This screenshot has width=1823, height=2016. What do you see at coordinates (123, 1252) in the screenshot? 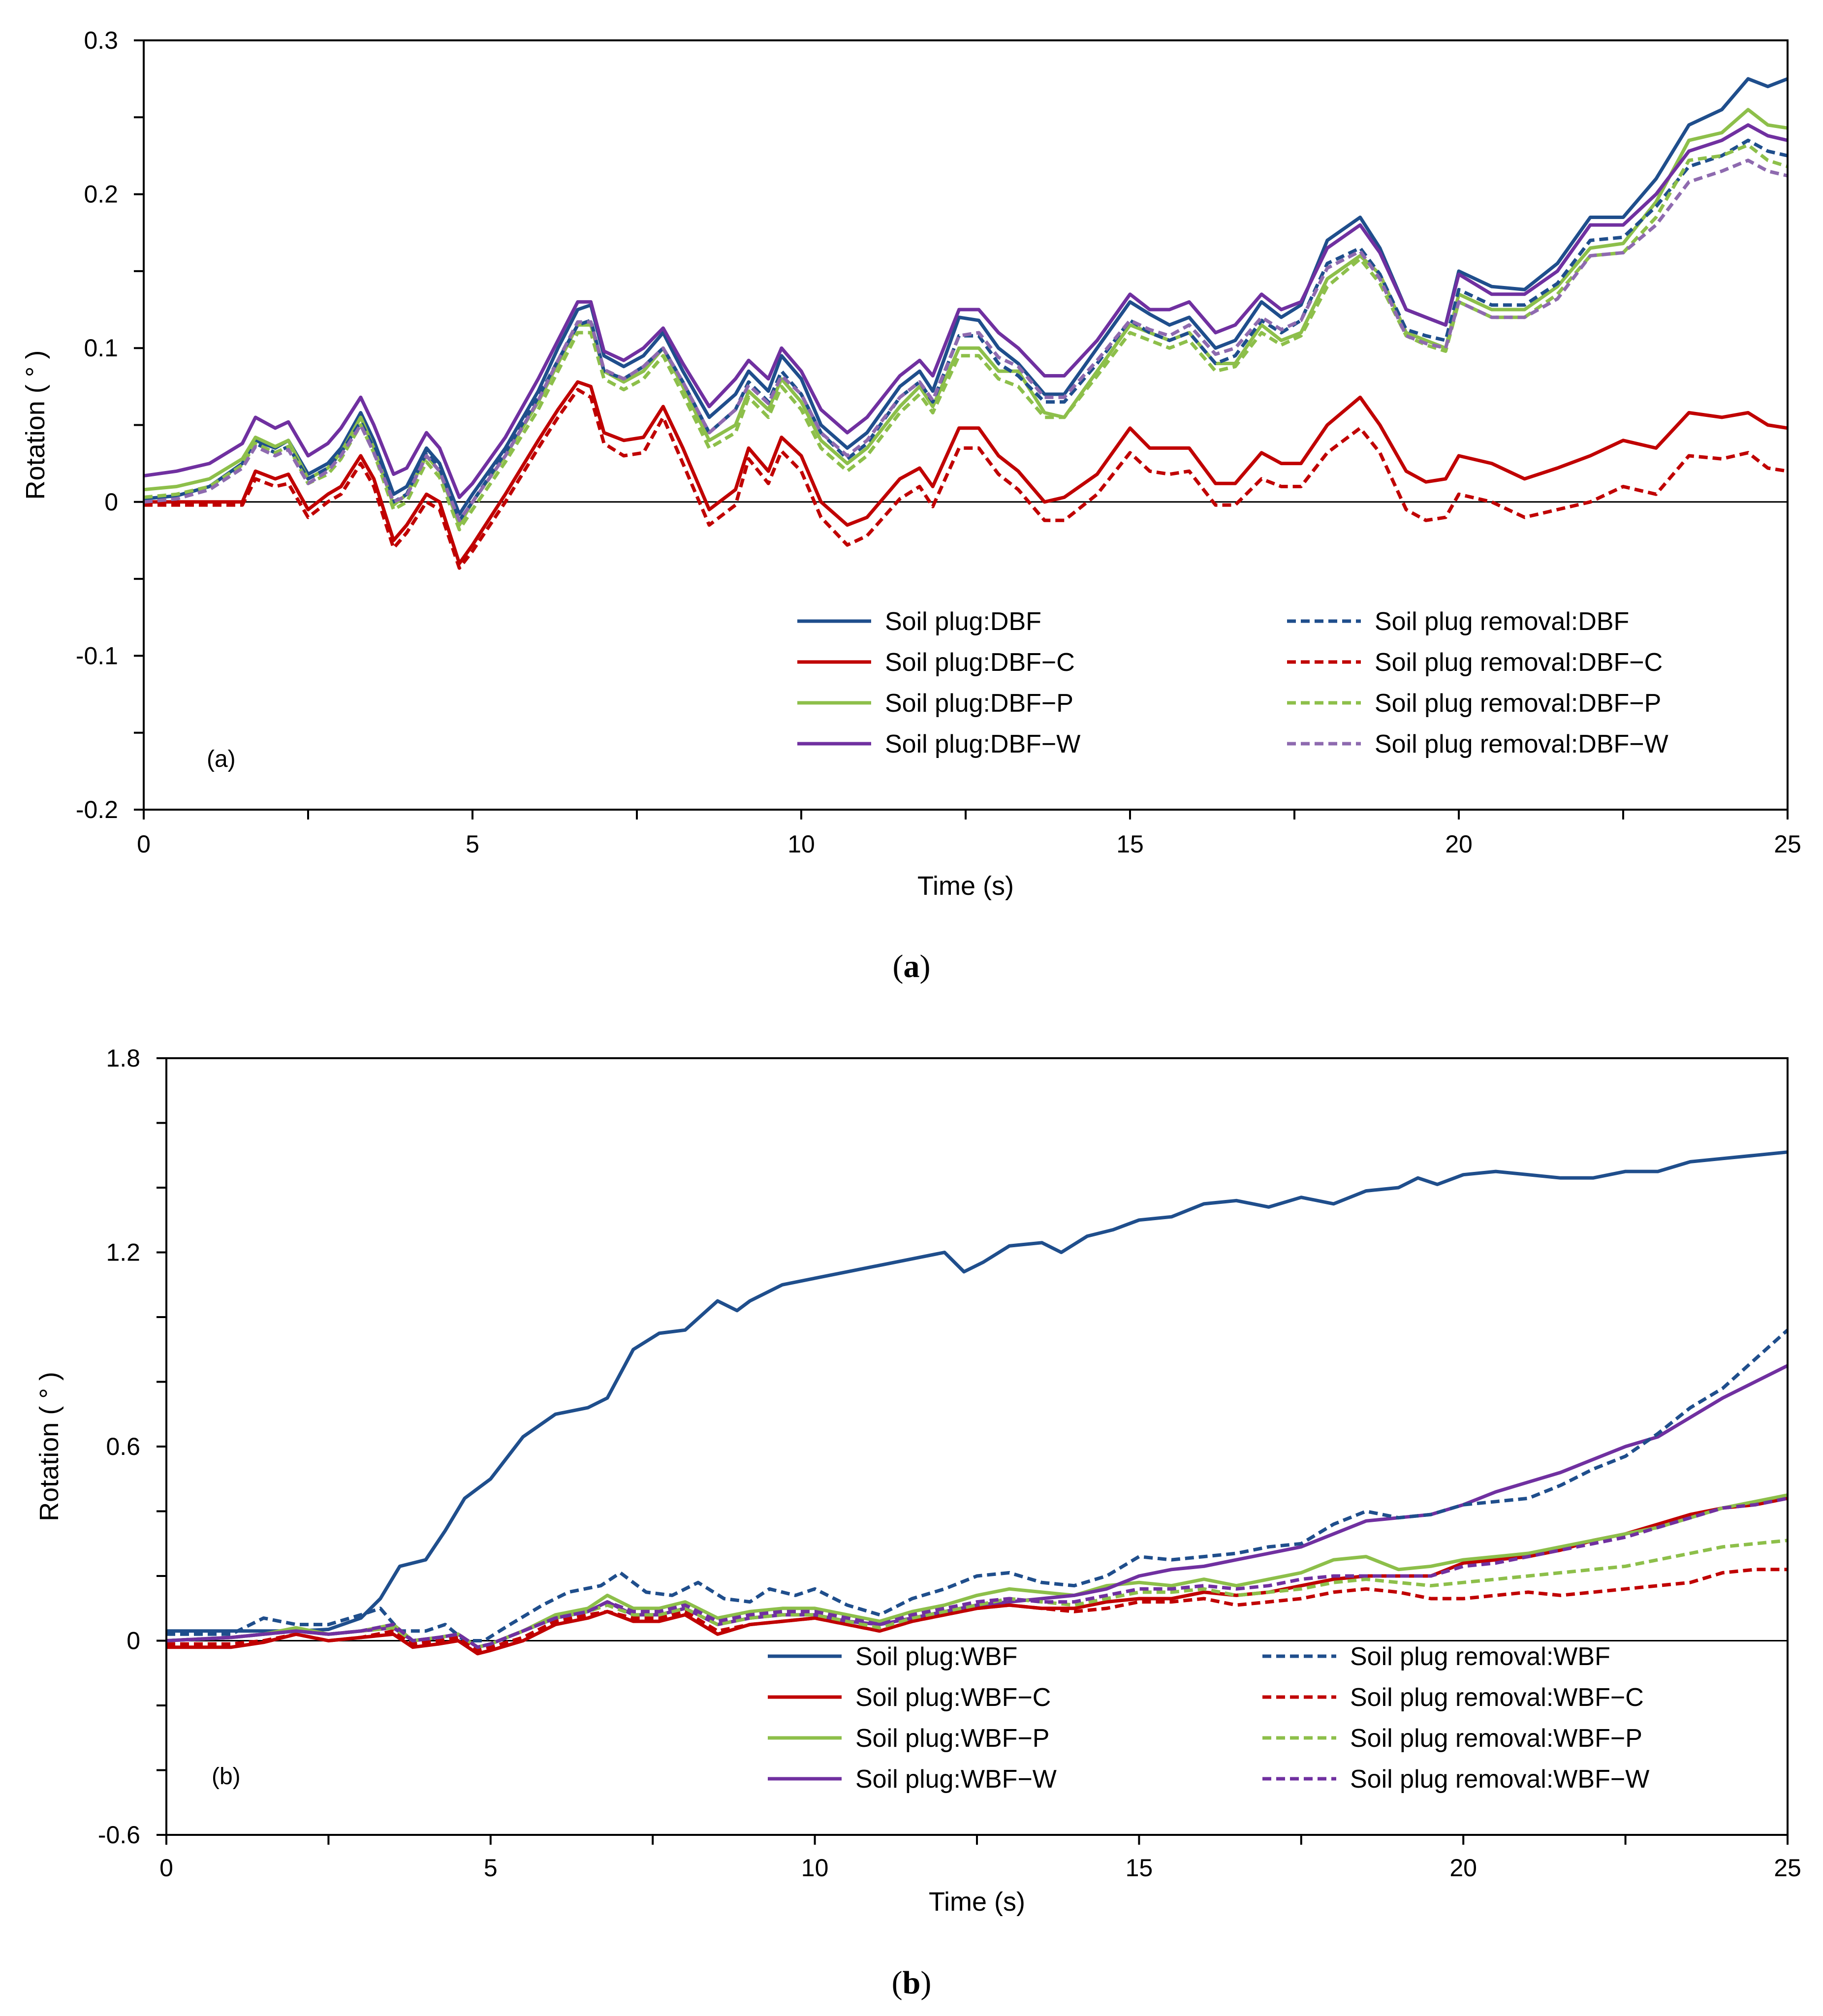
I see `y-tick-label: 1.2` at bounding box center [123, 1252].